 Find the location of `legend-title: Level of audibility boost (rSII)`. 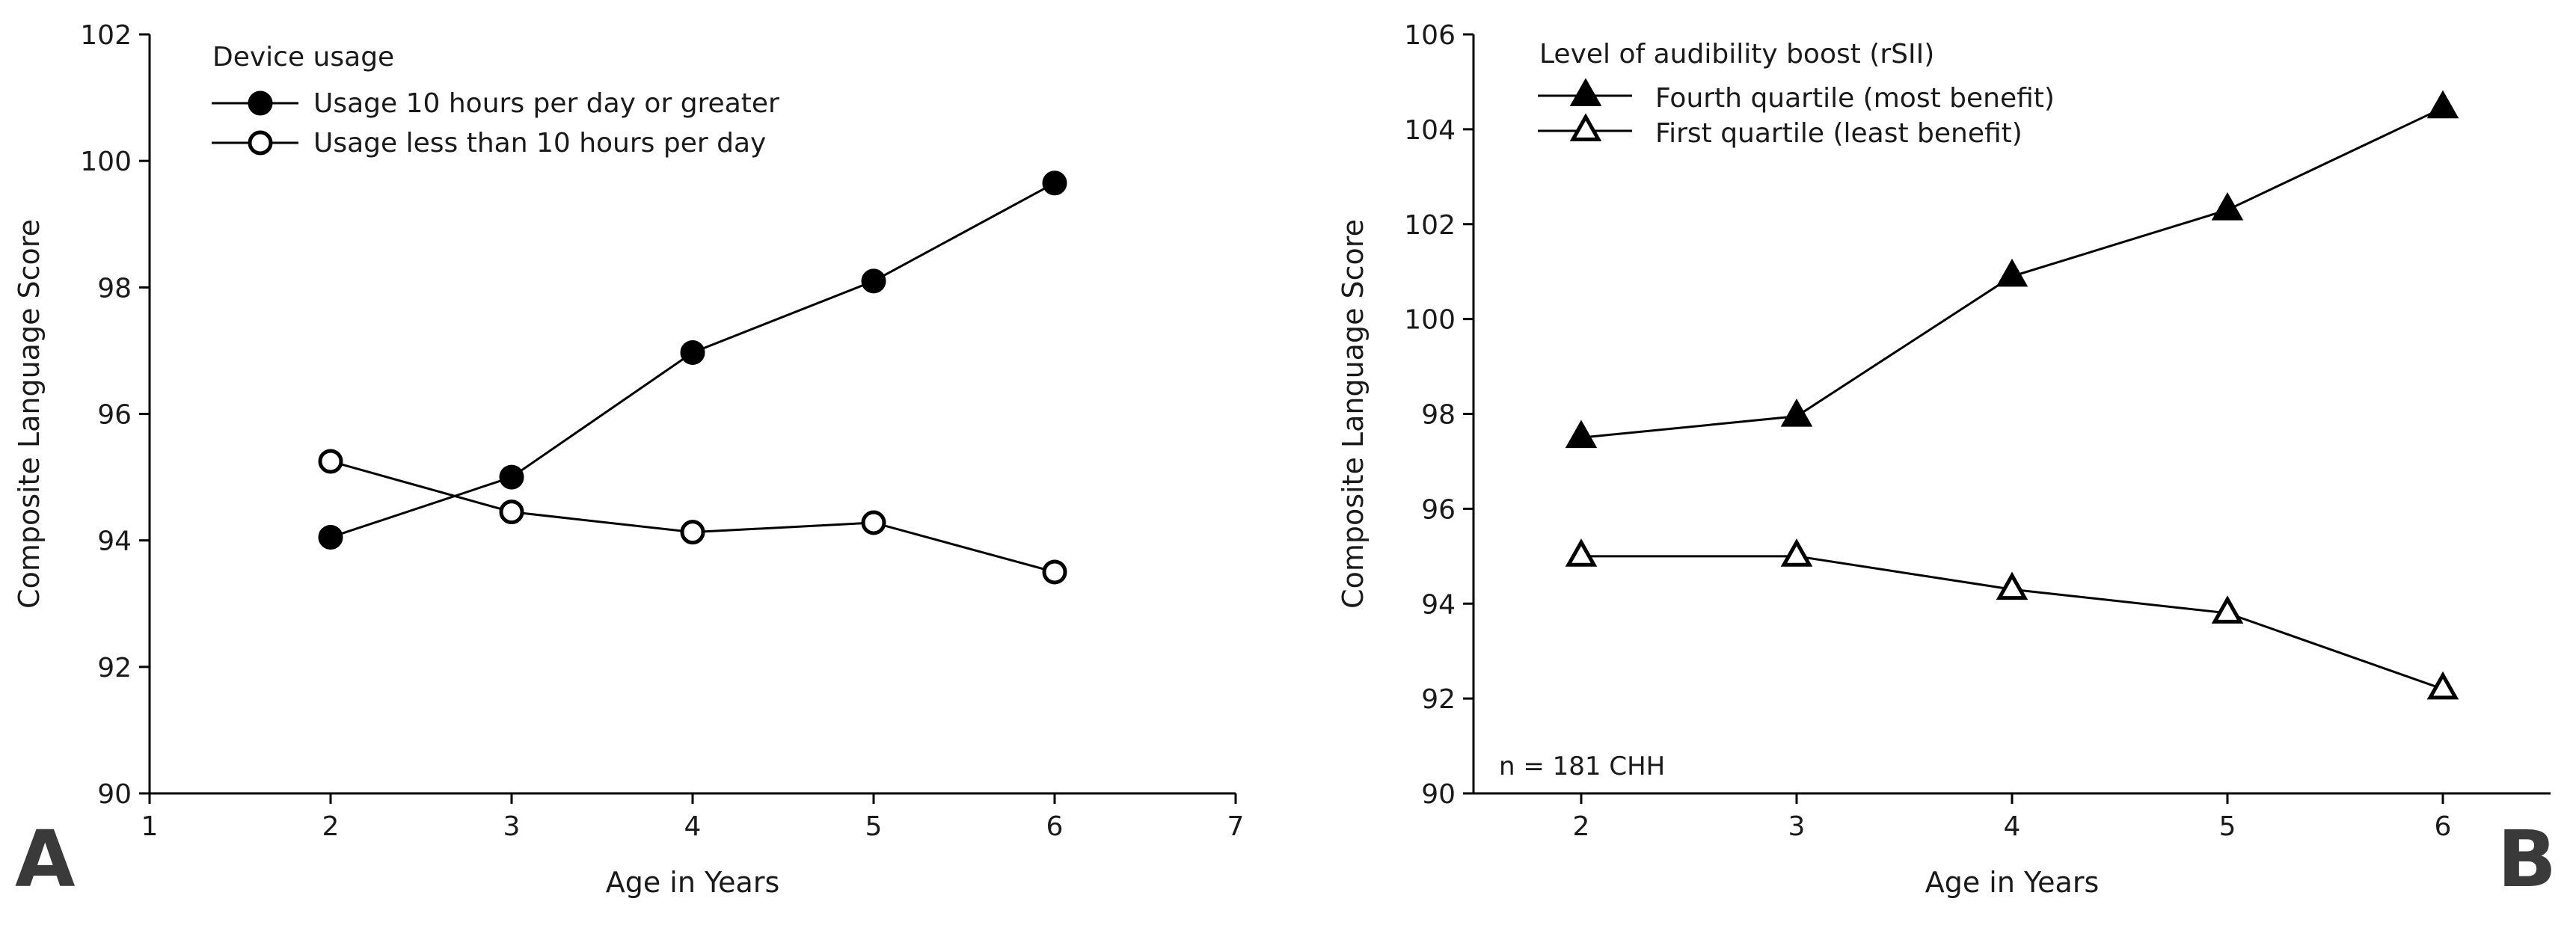

legend-title: Level of audibility boost (rSII) is located at coordinates (1736, 55).